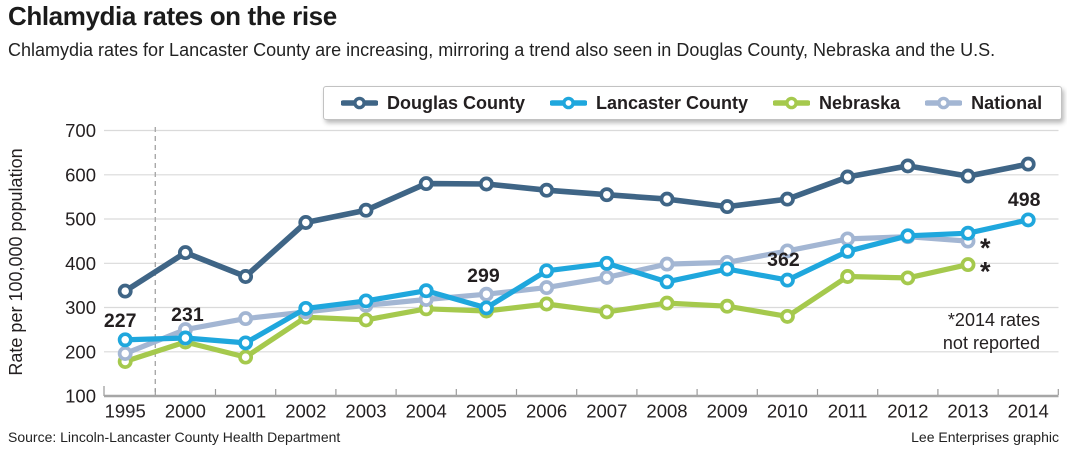 Image resolution: width=1067 pixels, height=458 pixels. Describe the element at coordinates (787, 411) in the screenshot. I see `x-tick-label-2010: 2010` at that location.